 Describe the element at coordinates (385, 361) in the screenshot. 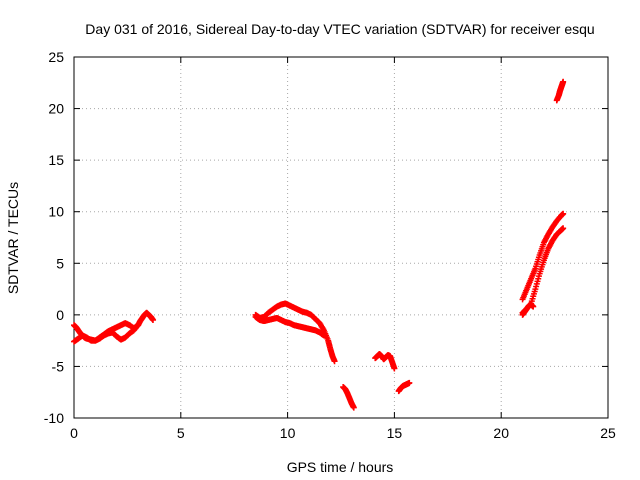

I see `series-segment-14h` at that location.